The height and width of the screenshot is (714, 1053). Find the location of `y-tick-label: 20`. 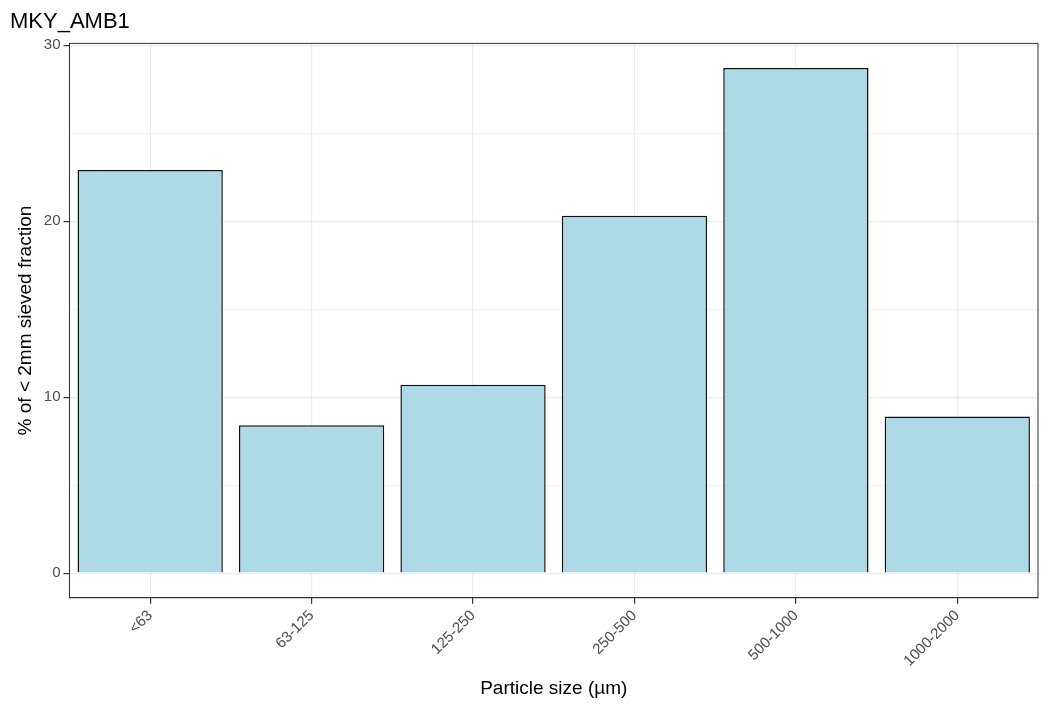

y-tick-label: 20 is located at coordinates (52, 220).